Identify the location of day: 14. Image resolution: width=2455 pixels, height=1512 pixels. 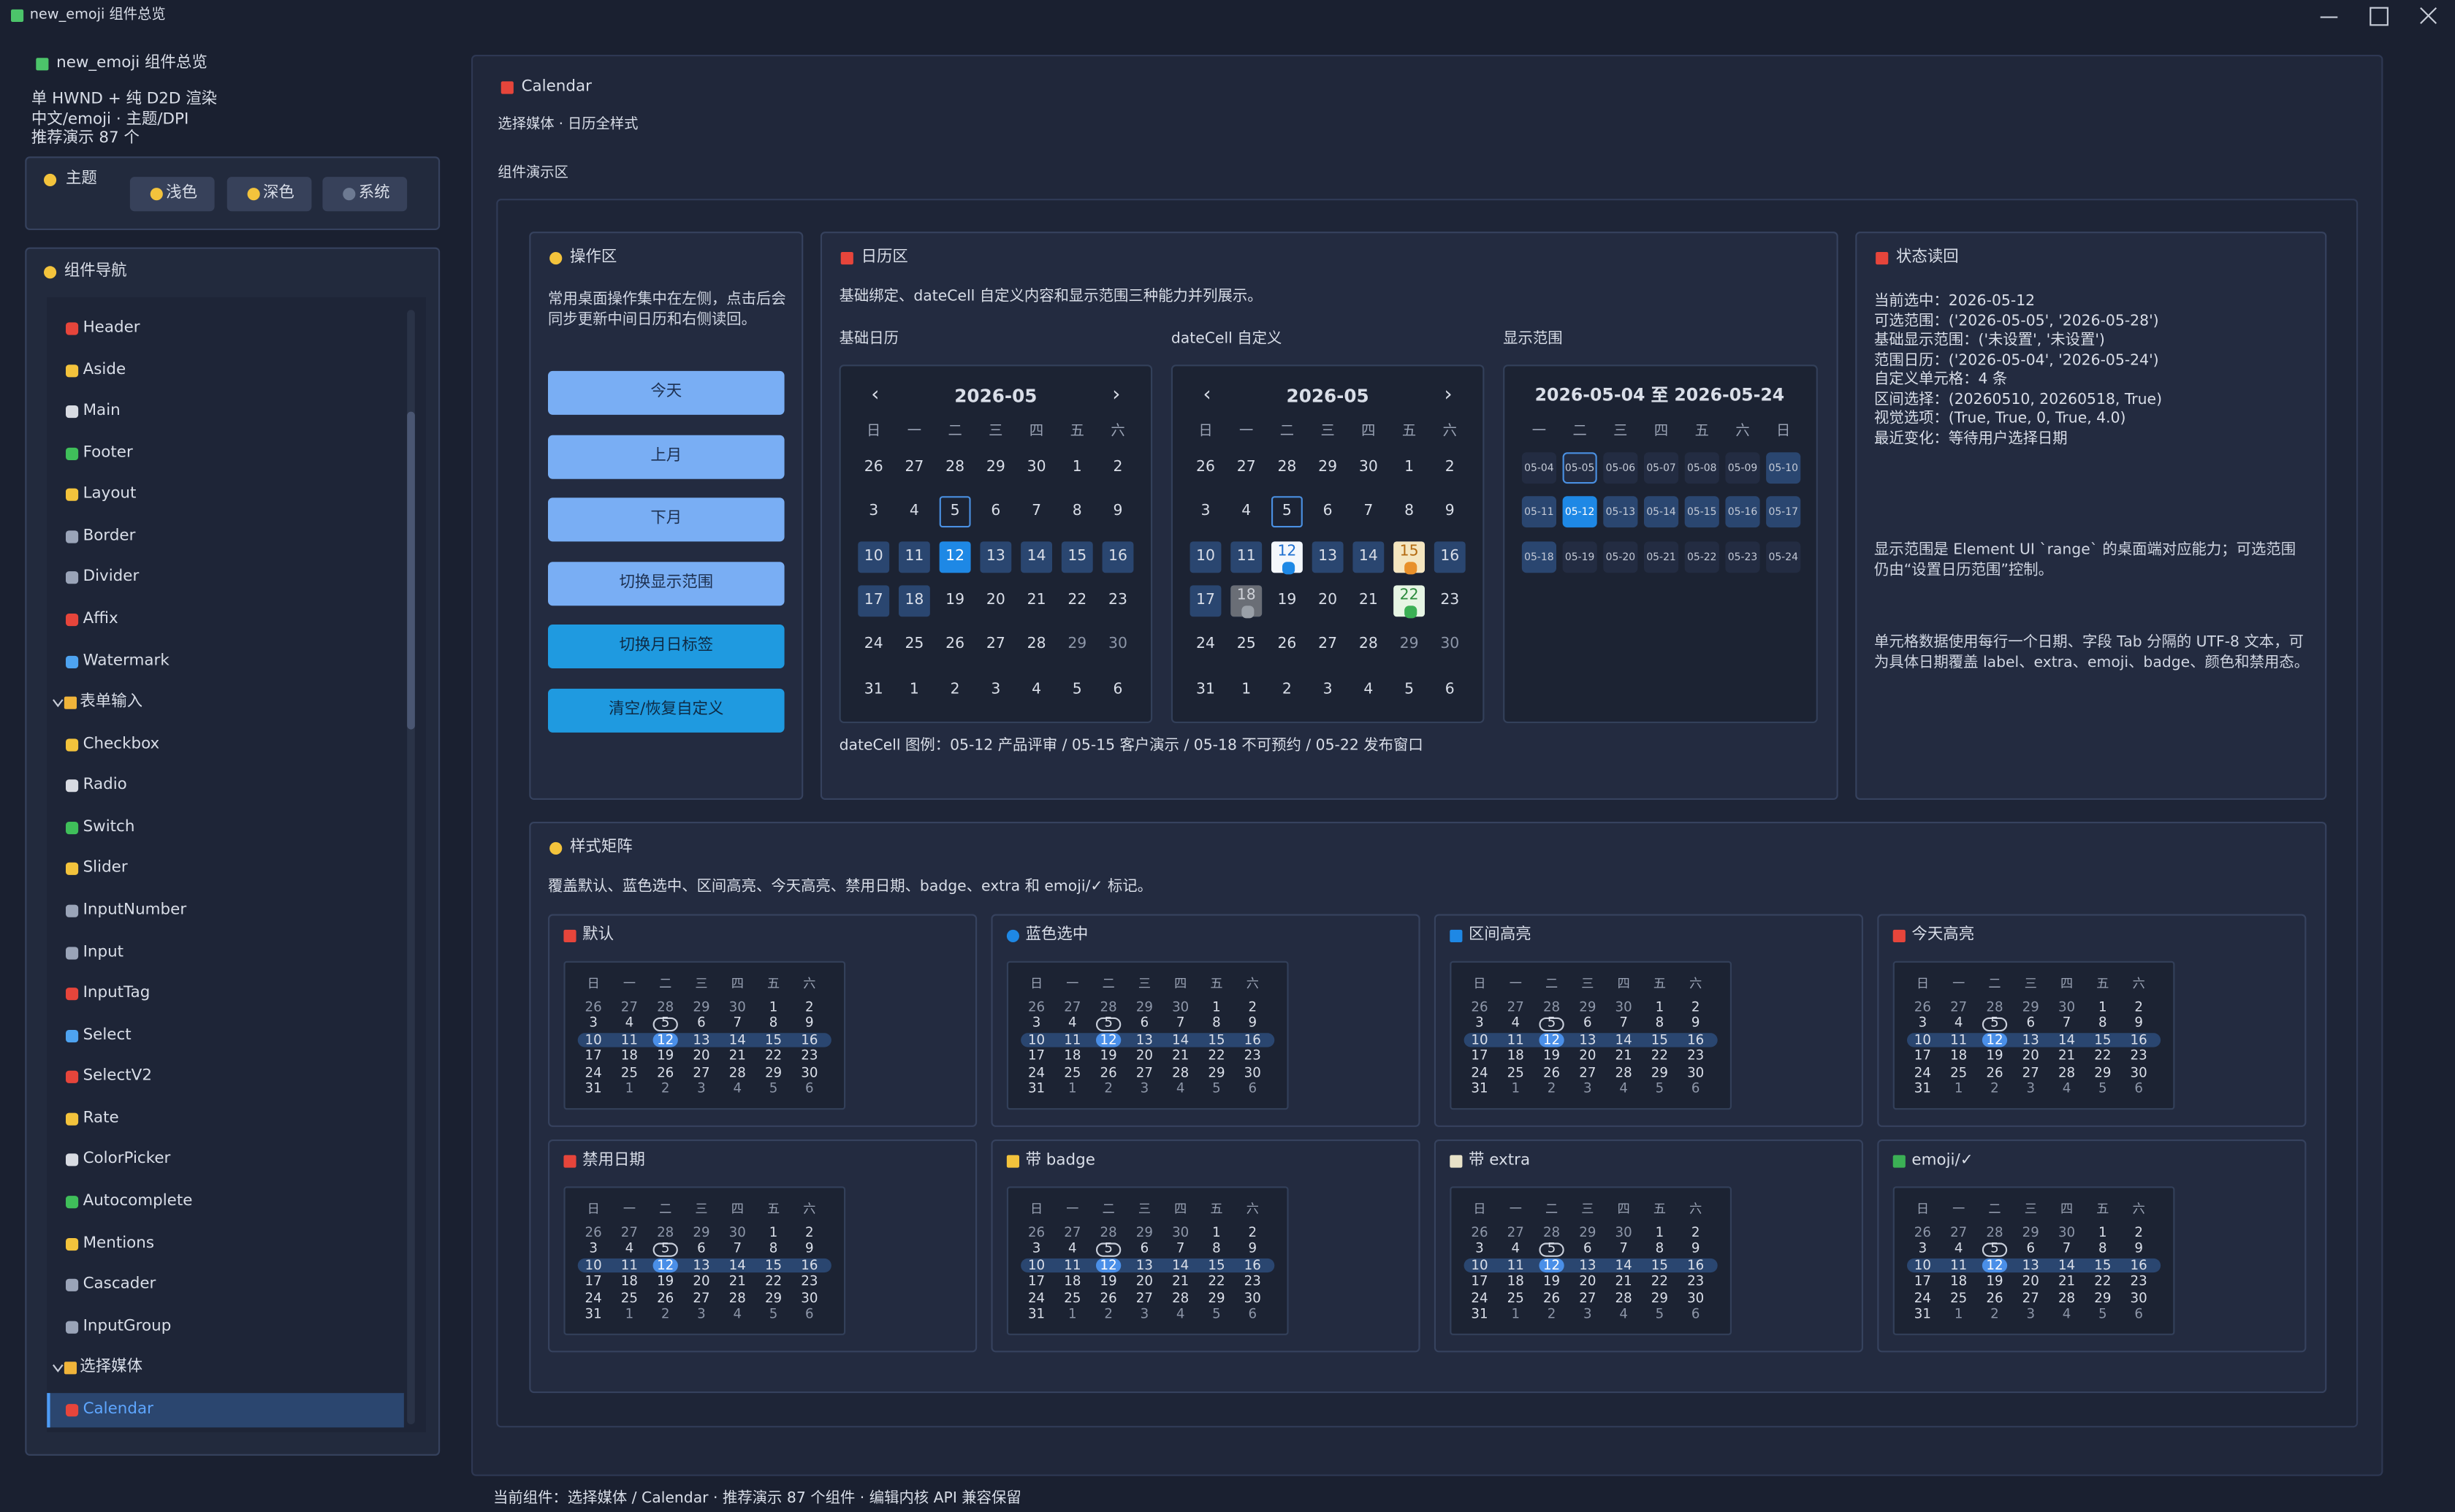
(1368, 556).